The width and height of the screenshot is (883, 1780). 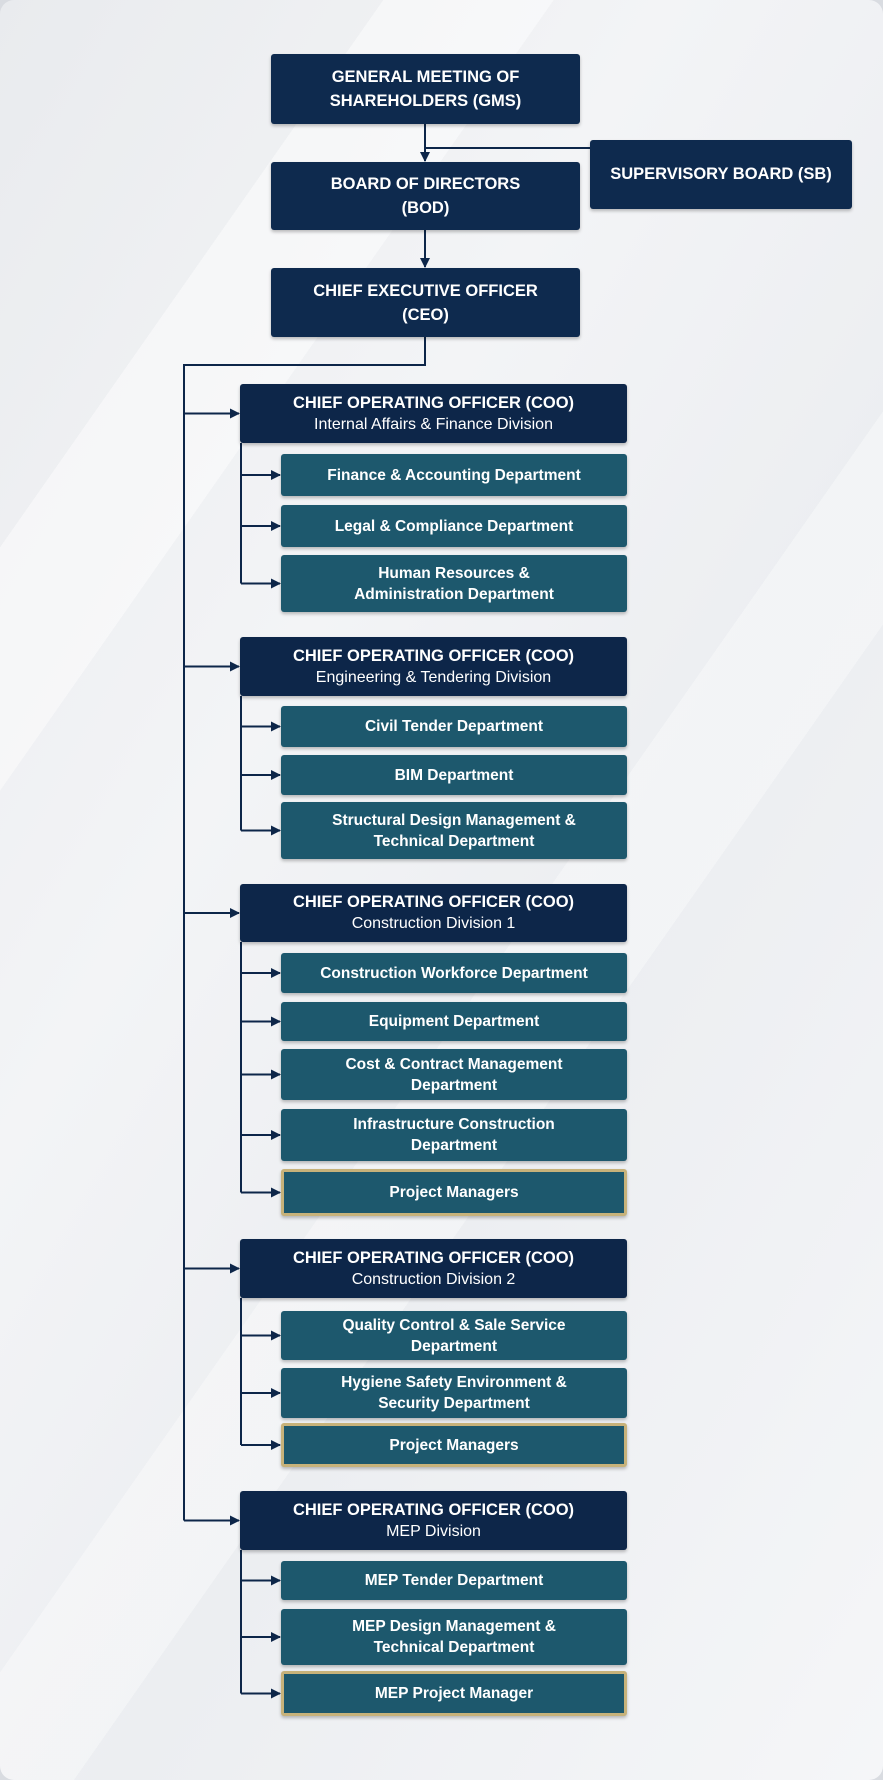 I want to click on department-label: Security Department, so click(x=454, y=1403).